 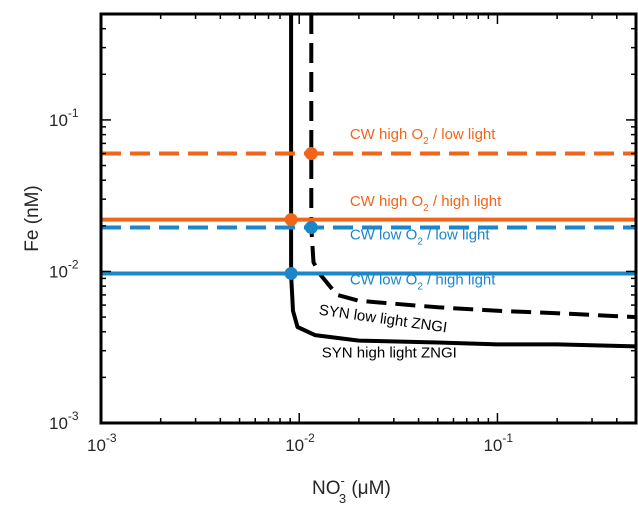 I want to click on y-tick-label: 10⁻¹, so click(x=64, y=118).